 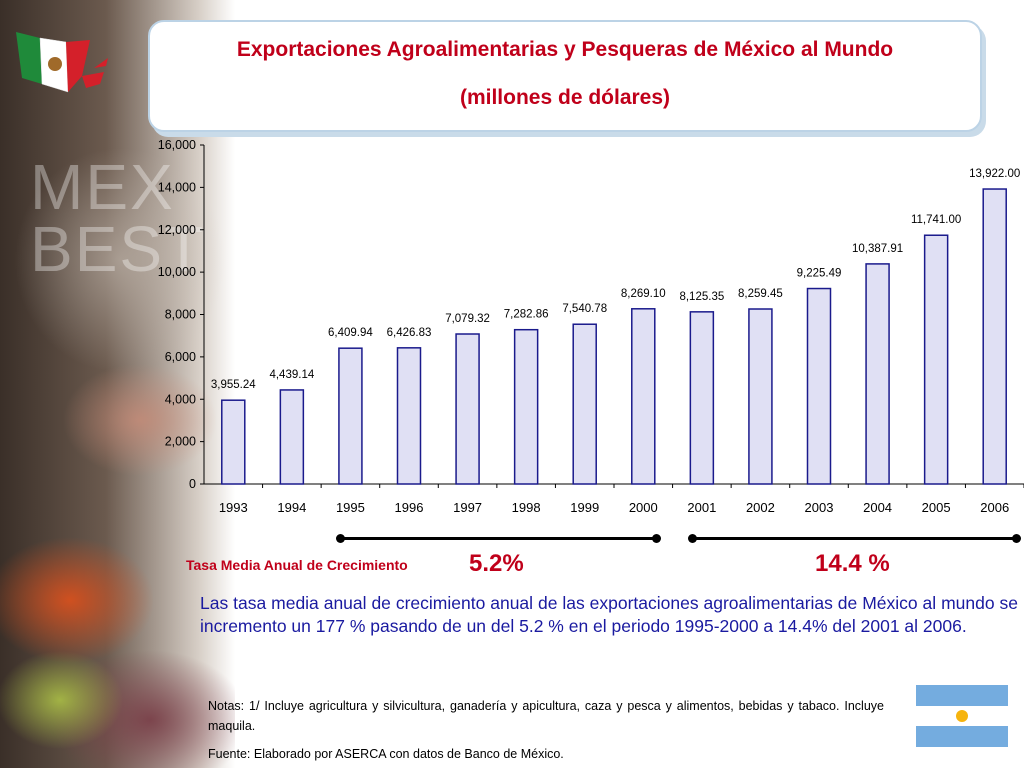 I want to click on value-label-1994: 4,439.14, so click(x=291, y=375).